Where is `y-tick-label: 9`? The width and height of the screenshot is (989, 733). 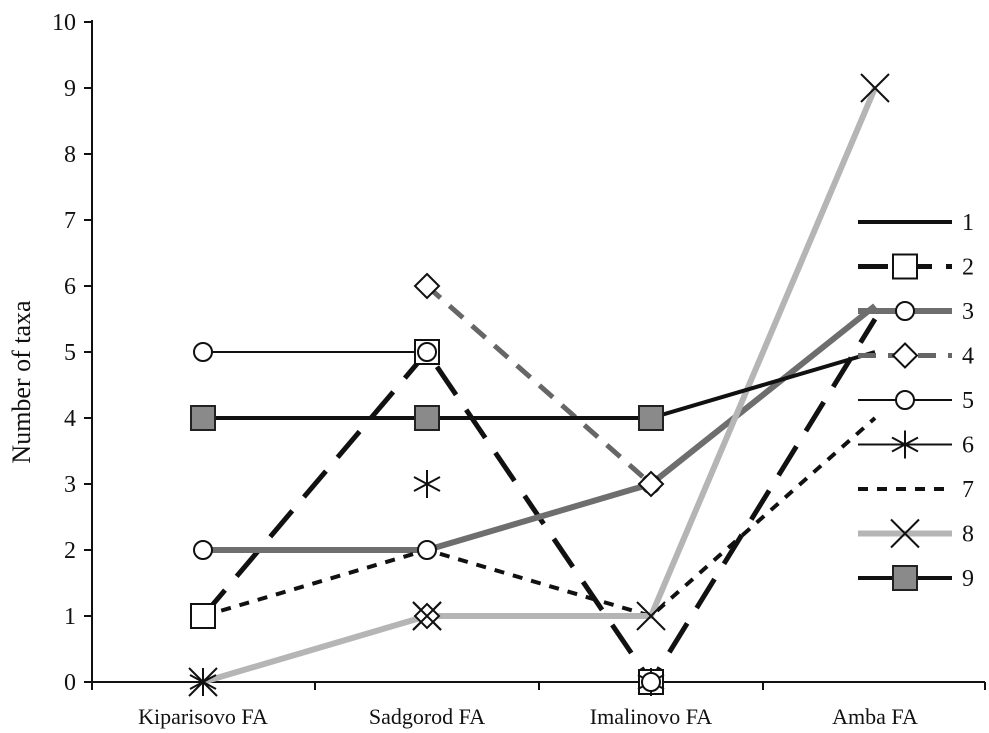 y-tick-label: 9 is located at coordinates (70, 89).